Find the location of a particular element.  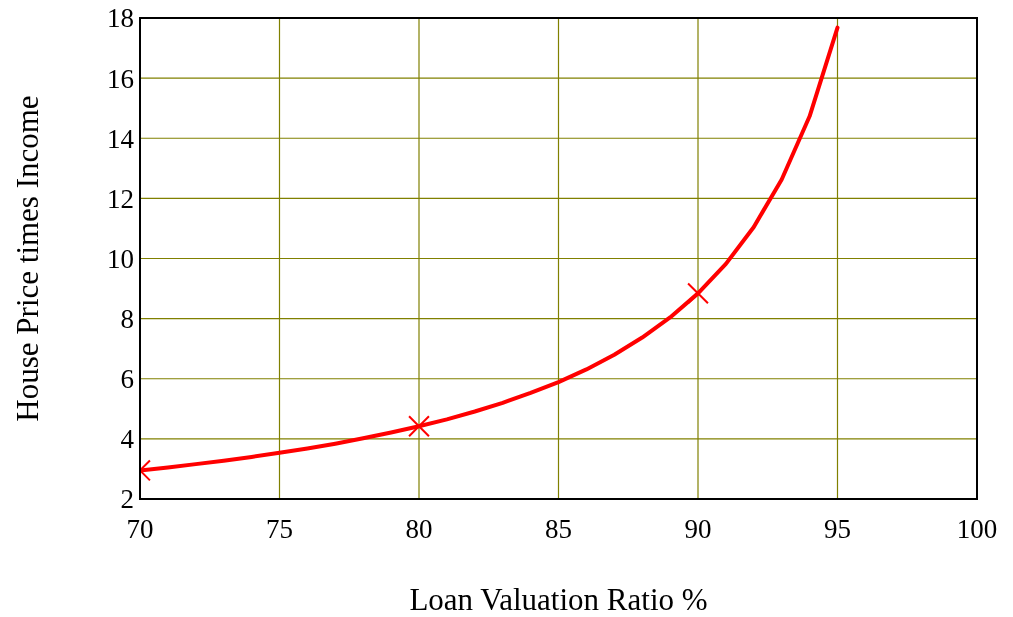

x-tick-label: 80 is located at coordinates (419, 529).